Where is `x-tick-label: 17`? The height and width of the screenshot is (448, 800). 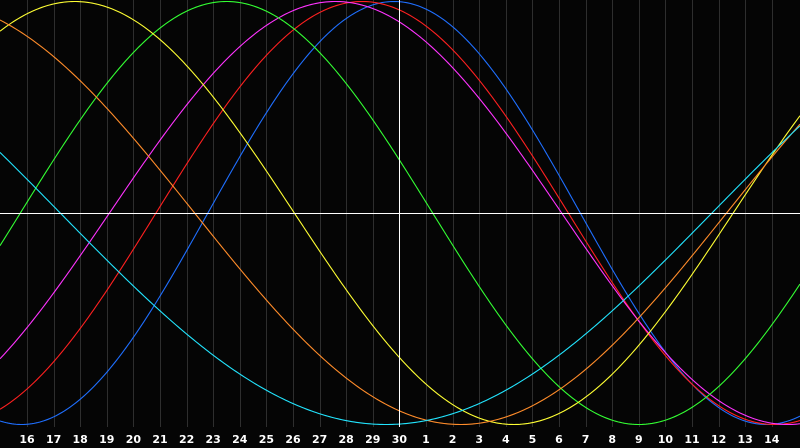 x-tick-label: 17 is located at coordinates (53, 439).